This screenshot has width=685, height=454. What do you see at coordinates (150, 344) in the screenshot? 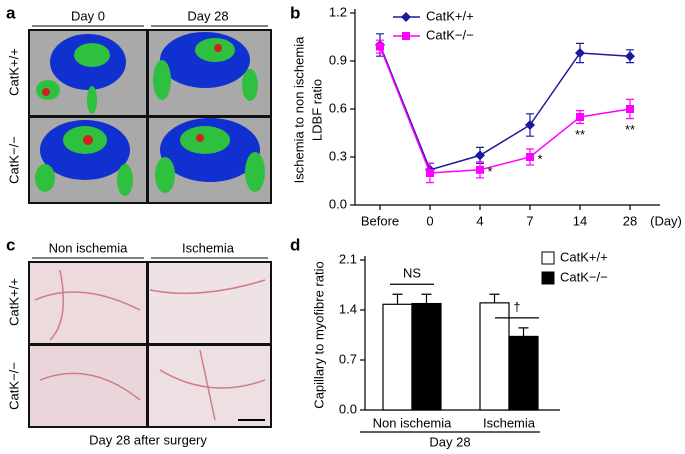
I see `panel-c-images` at bounding box center [150, 344].